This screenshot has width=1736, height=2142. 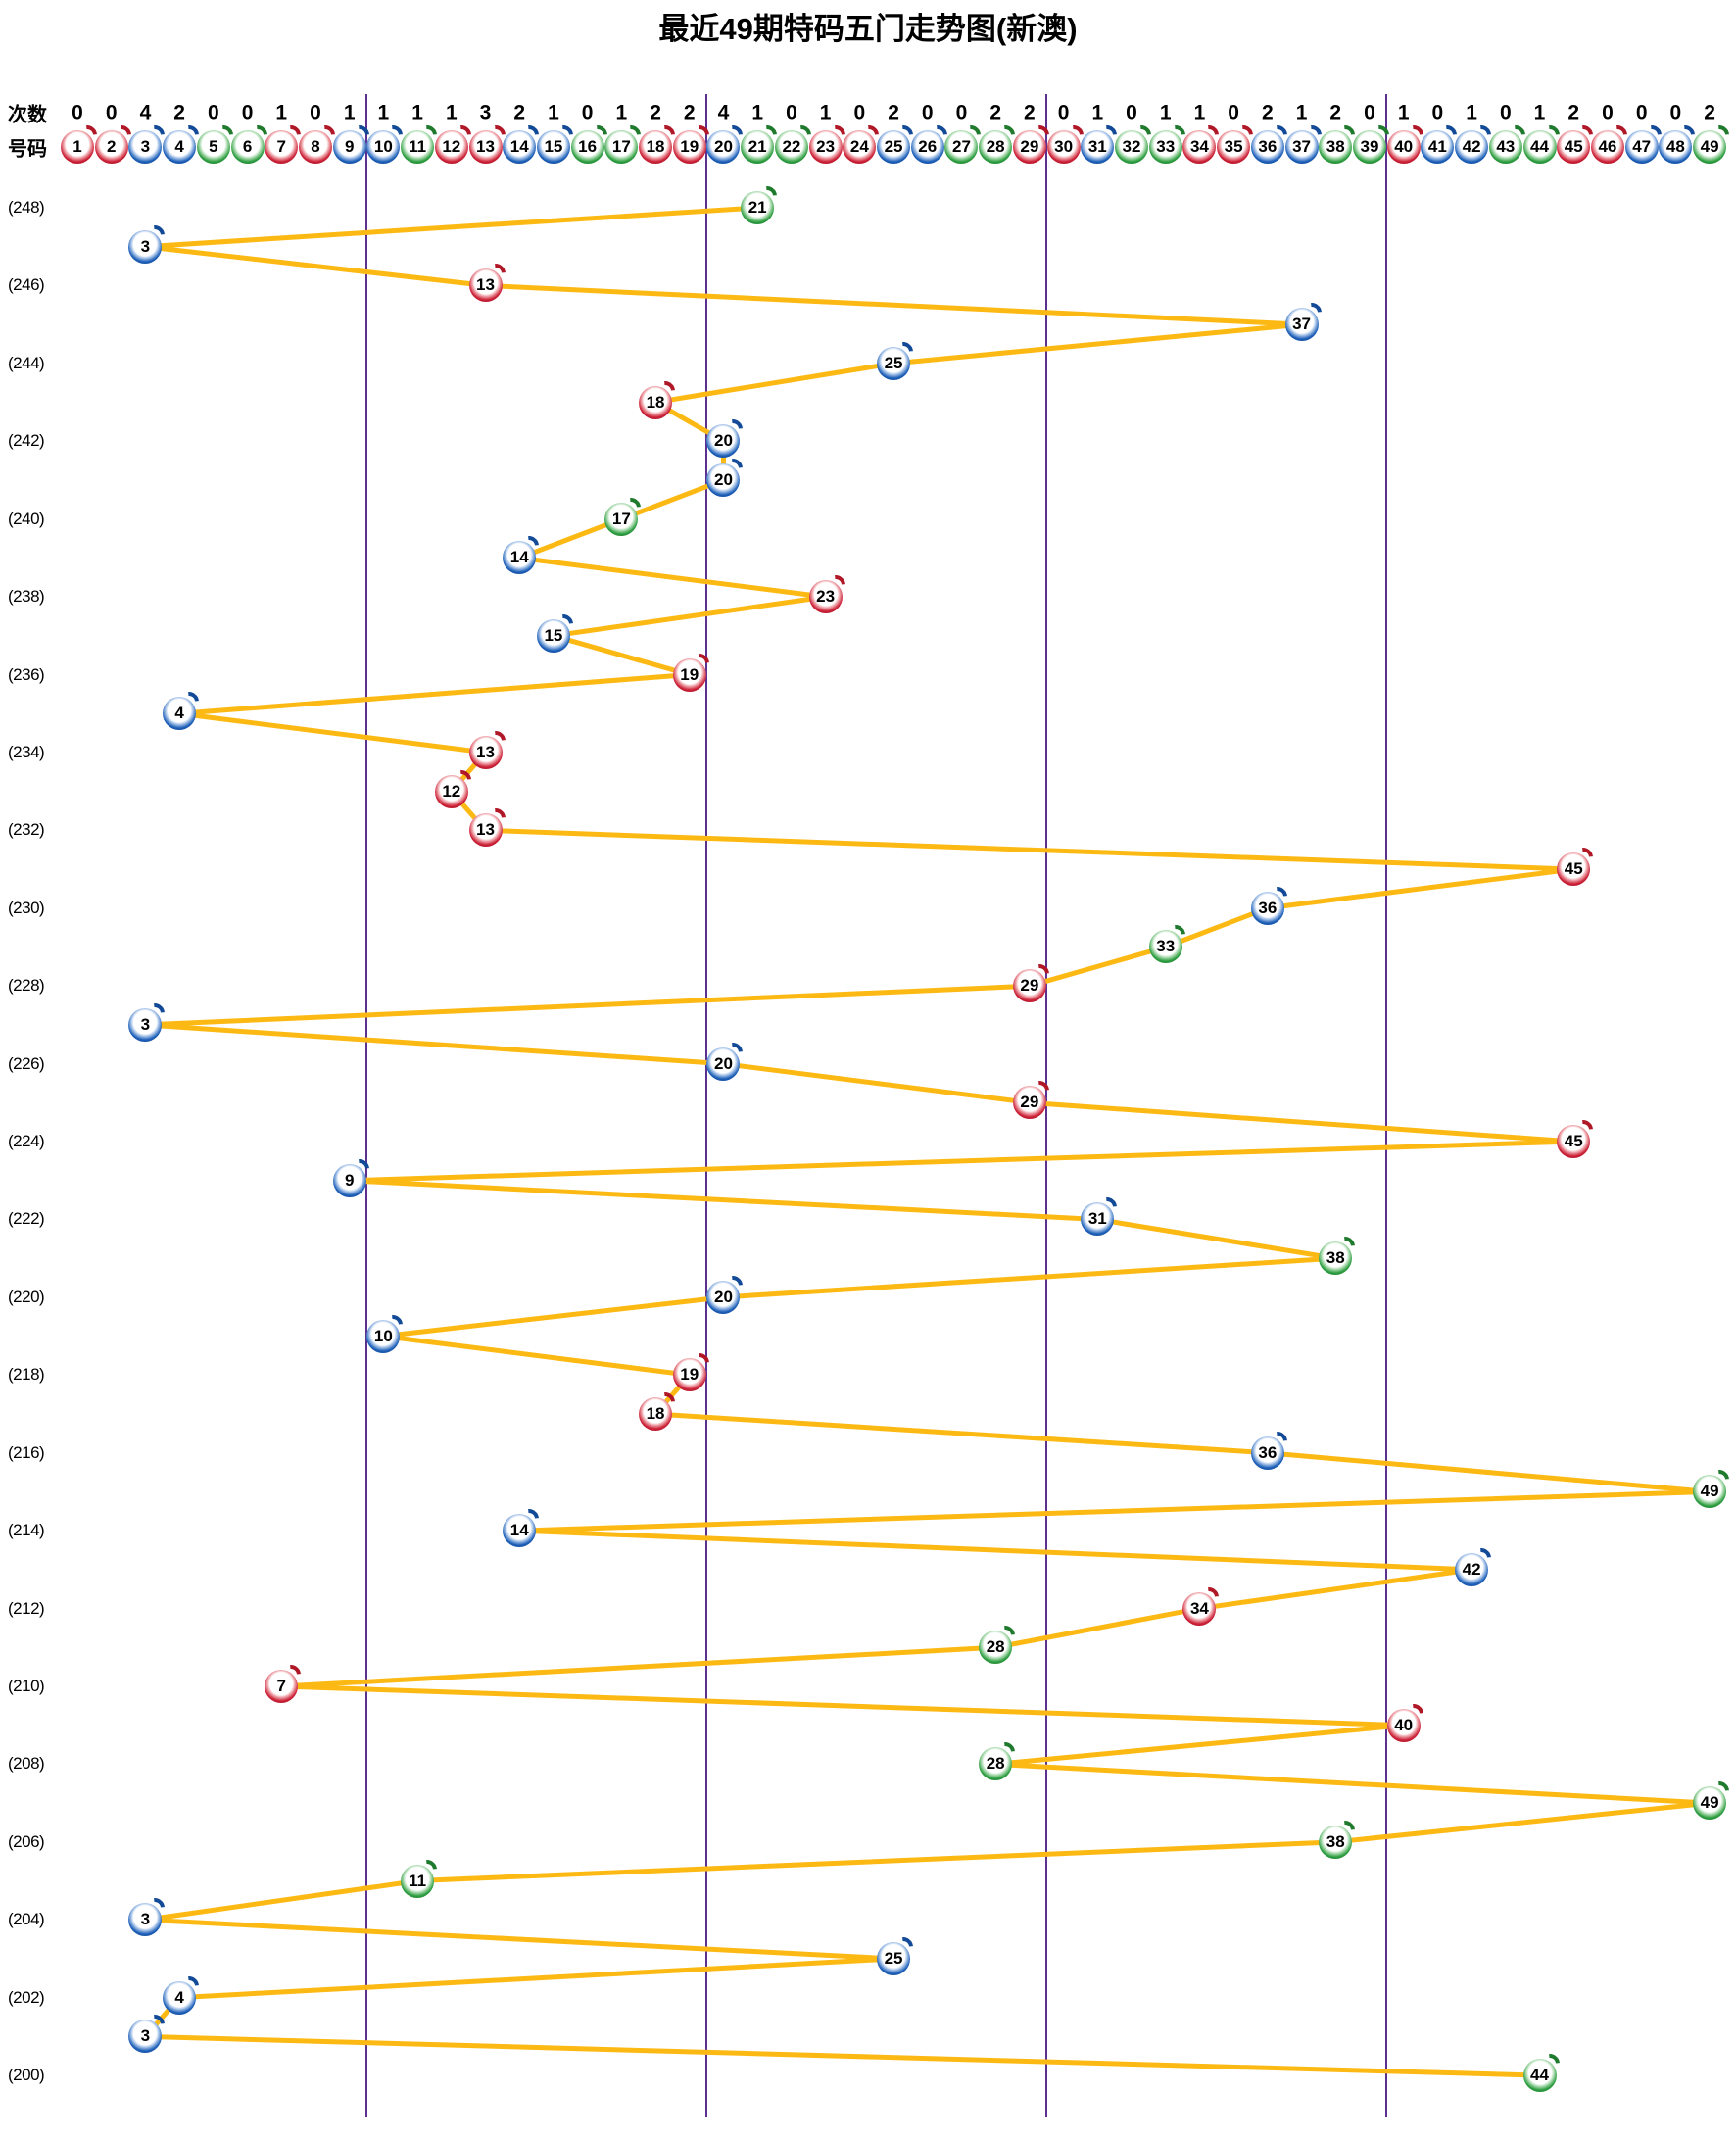 I want to click on period-label: (202), so click(x=26, y=1997).